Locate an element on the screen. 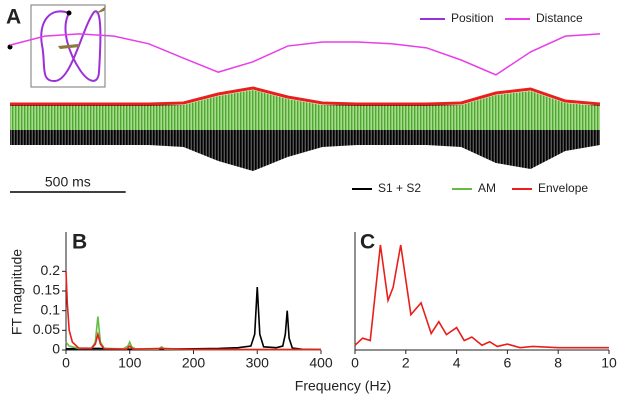  trajectory is located at coordinates (71, 46).